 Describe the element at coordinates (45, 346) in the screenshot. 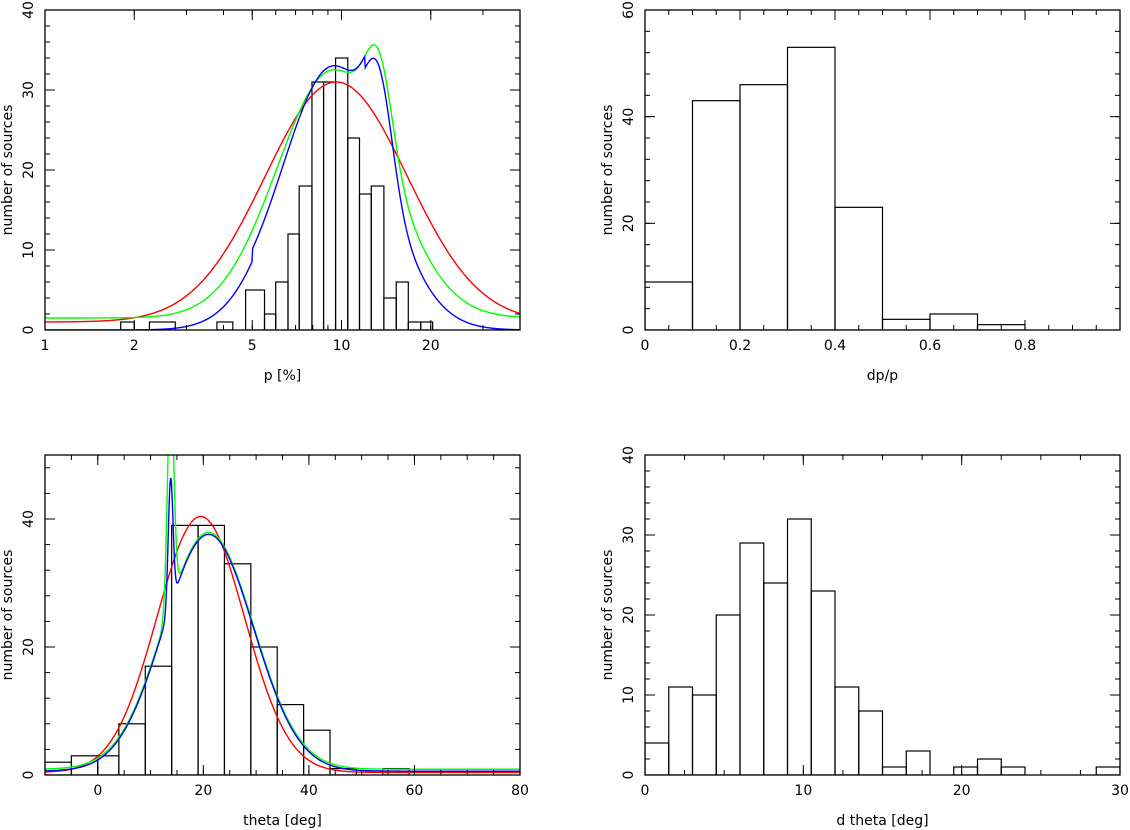

I see `x-tick-label: 1` at that location.